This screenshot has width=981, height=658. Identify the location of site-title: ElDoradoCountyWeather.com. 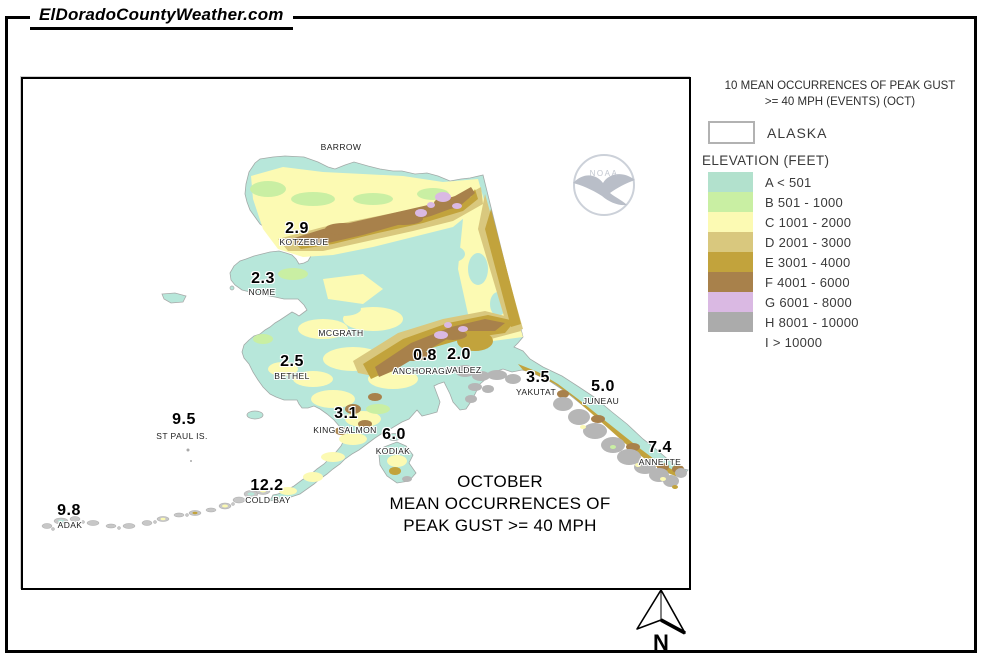
(161, 17).